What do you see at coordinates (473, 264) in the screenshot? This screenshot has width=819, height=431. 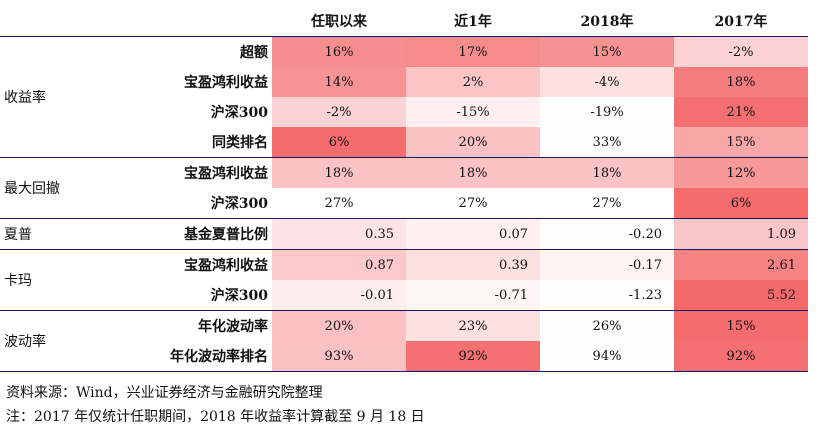 I see `value-cell: 0.39` at bounding box center [473, 264].